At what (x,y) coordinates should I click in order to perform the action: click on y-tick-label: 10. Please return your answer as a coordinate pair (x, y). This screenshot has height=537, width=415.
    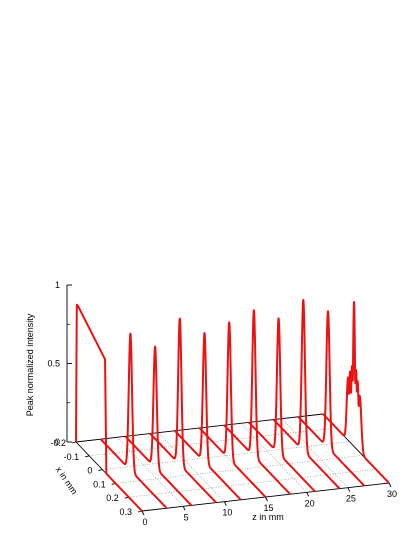
    Looking at the image, I should click on (227, 513).